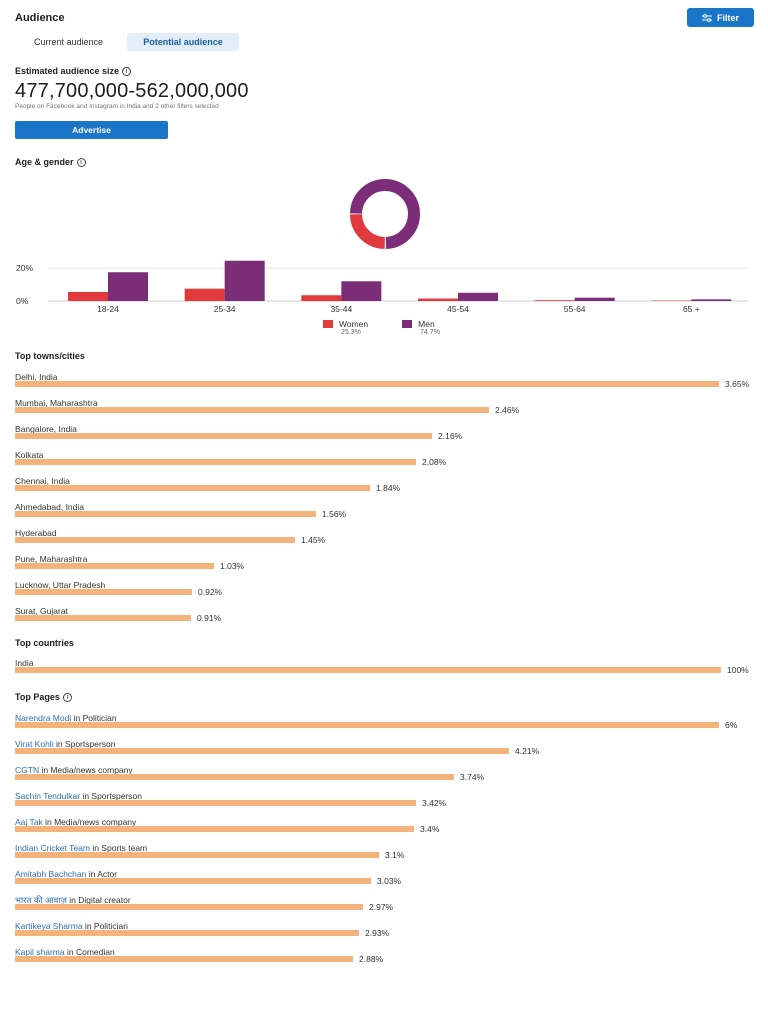 This screenshot has width=768, height=1024. What do you see at coordinates (738, 670) in the screenshot?
I see `percent-value: 100%` at bounding box center [738, 670].